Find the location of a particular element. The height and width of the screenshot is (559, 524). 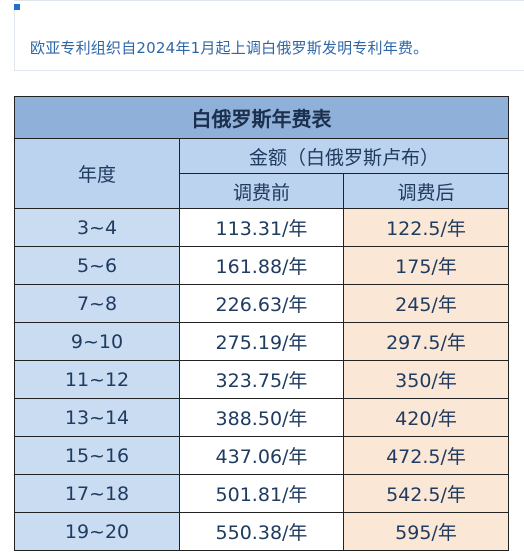

fee-after-cell: 245/年 is located at coordinates (426, 303).